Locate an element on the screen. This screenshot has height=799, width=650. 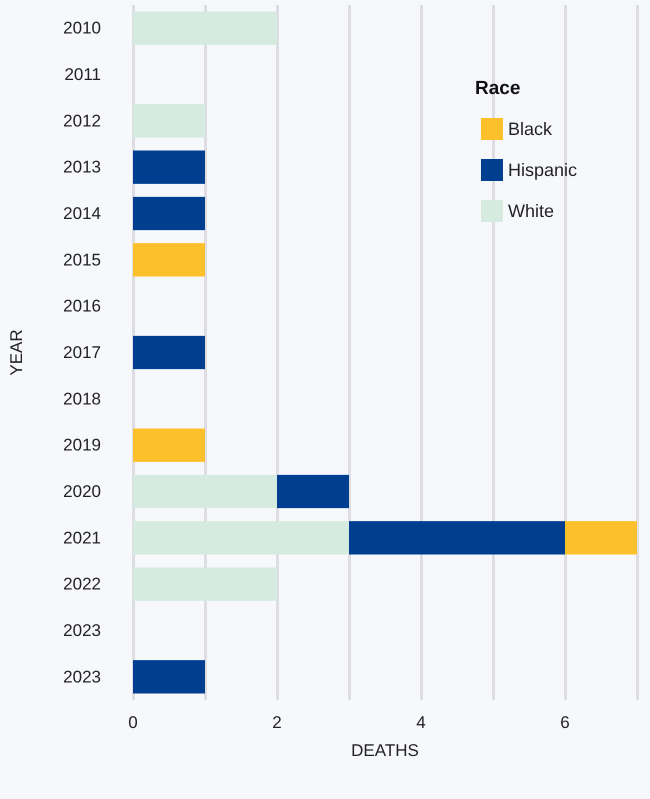
y-tick-label: 2011 is located at coordinates (82, 74).